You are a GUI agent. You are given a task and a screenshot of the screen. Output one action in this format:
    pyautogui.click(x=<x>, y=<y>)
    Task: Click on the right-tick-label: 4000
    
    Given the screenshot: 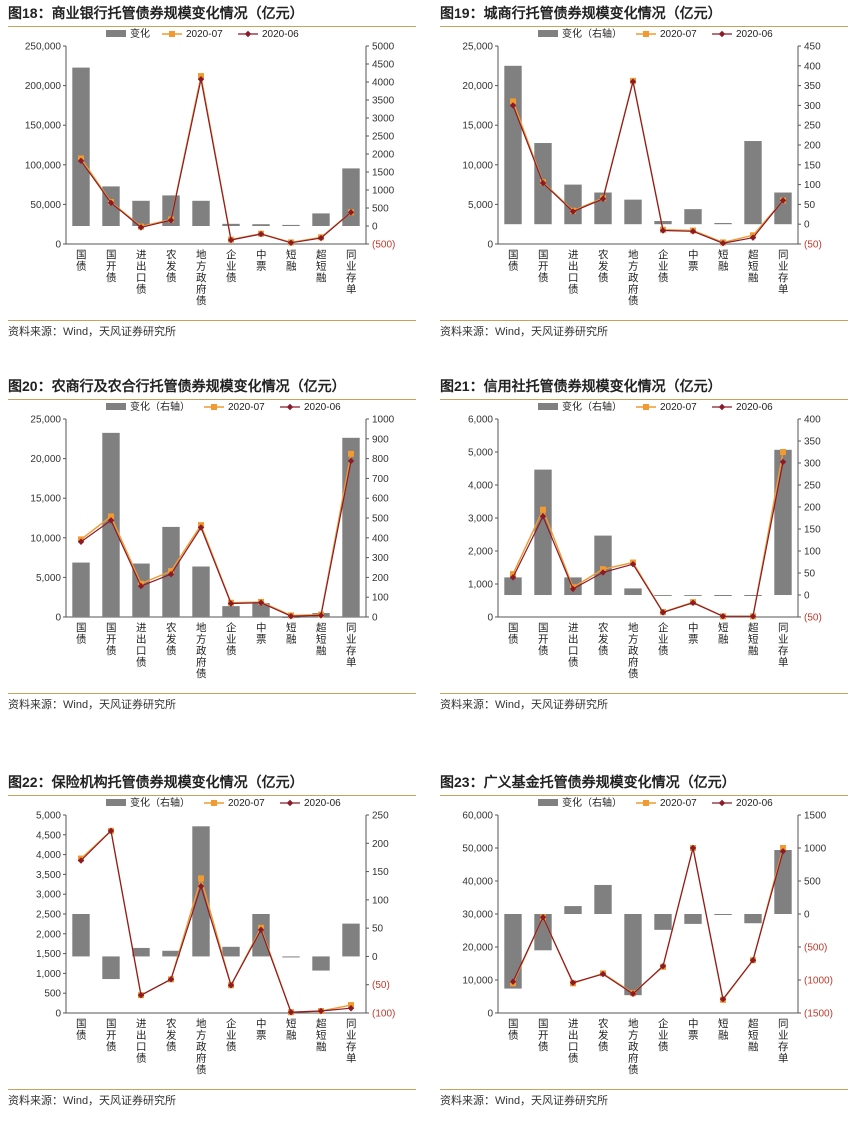 What is the action you would take?
    pyautogui.click(x=383, y=83)
    